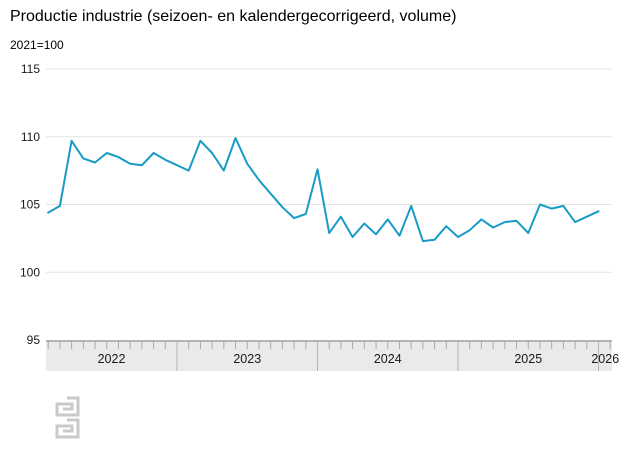  I want to click on svg-text: 2024, so click(388, 359).